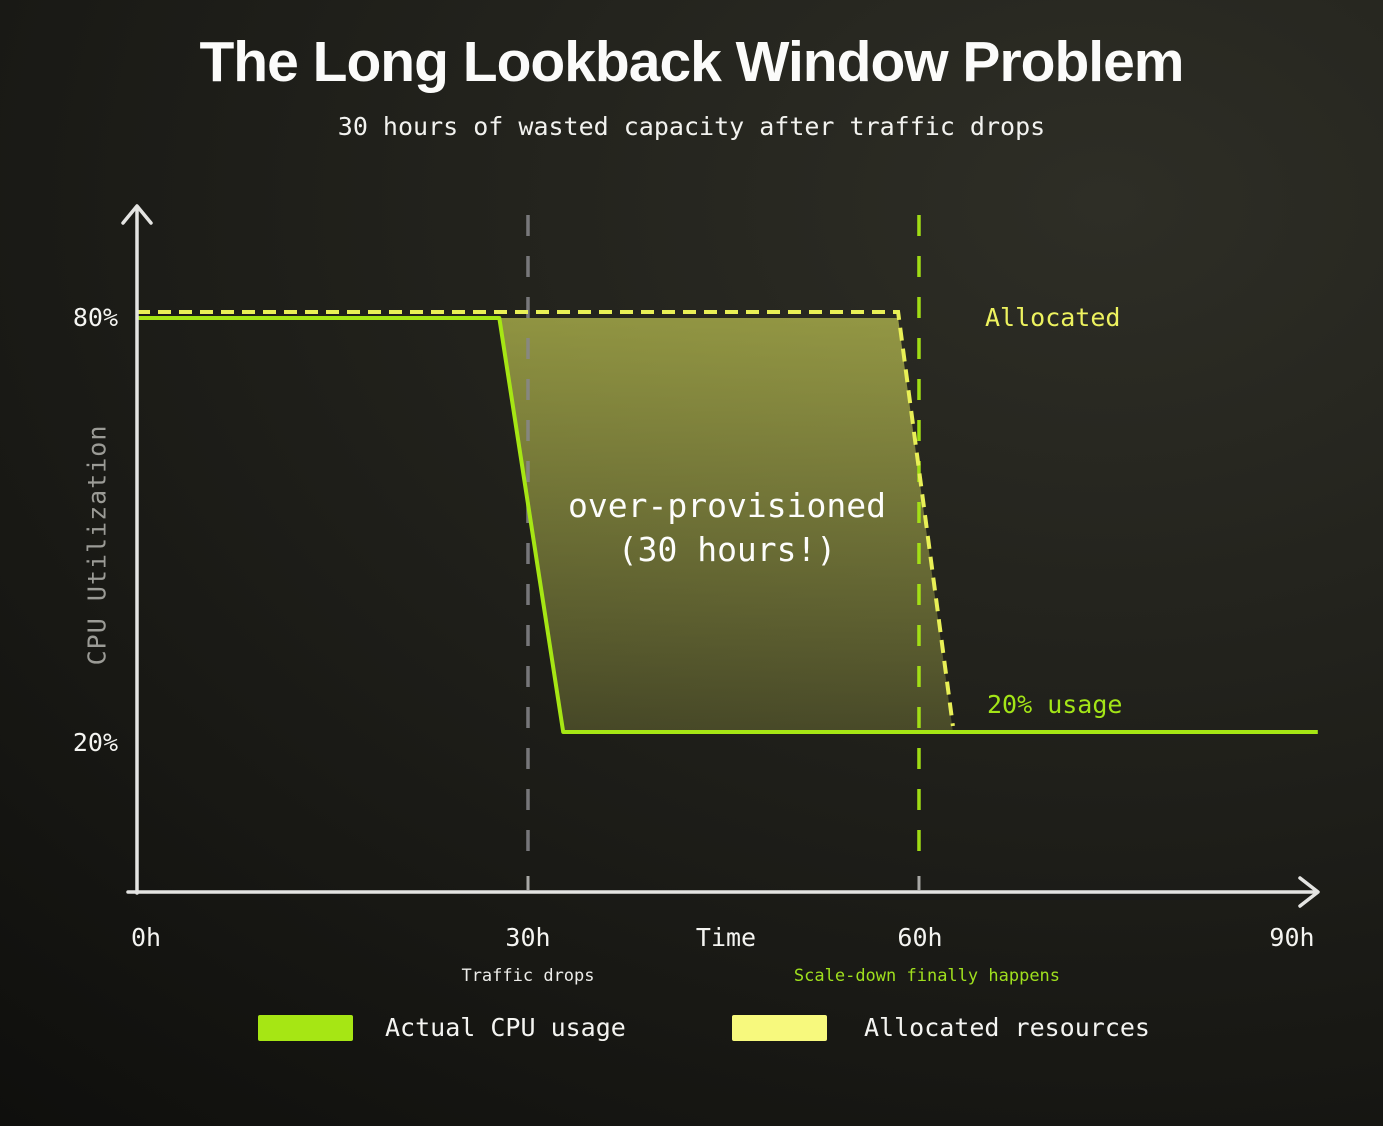 Image resolution: width=1383 pixels, height=1126 pixels. Describe the element at coordinates (726, 937) in the screenshot. I see `x-axis-title: Time` at that location.